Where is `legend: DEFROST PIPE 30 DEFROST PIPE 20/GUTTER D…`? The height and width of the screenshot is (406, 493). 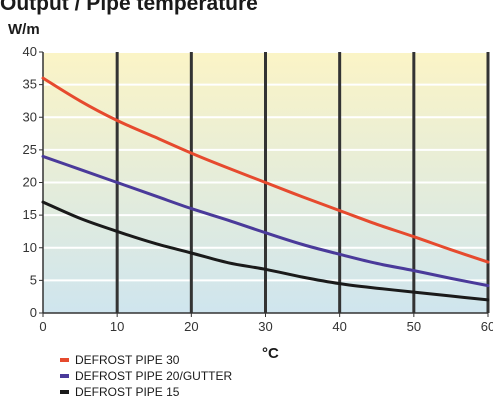
legend: DEFROST PIPE 30 DEFROST PIPE 20/GUTTER D… is located at coordinates (146, 376).